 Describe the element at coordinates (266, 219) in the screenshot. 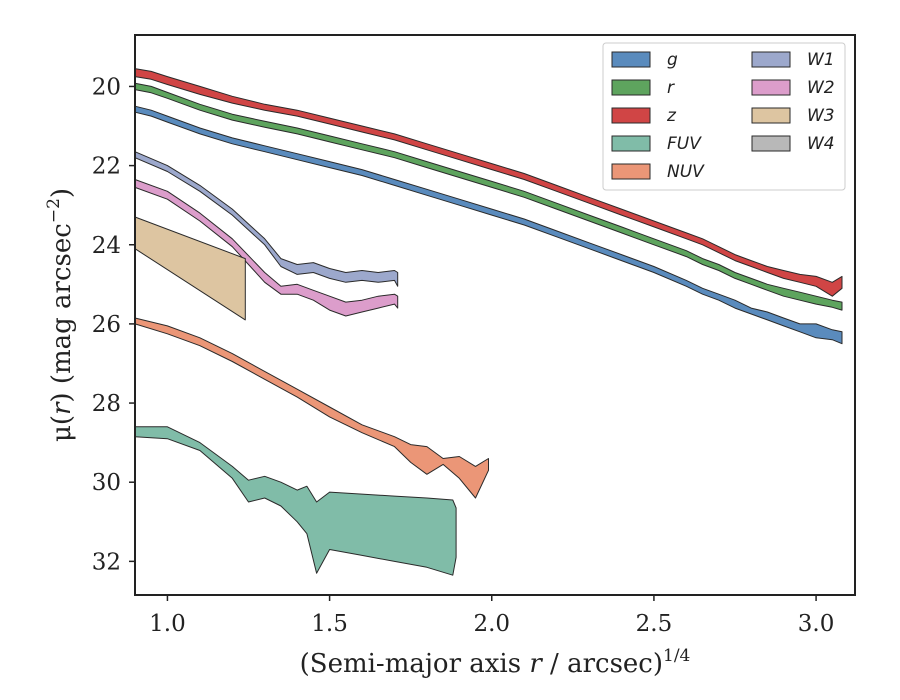

I see `band-w1` at that location.